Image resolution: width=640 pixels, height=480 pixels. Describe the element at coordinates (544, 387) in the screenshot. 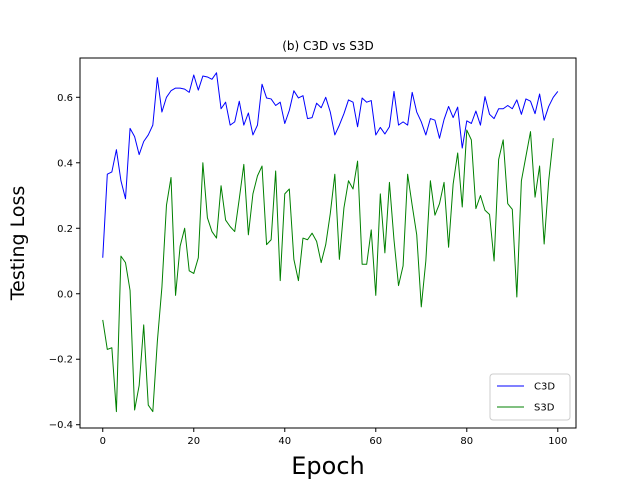

I see `legend-label-c3d: C3D` at that location.